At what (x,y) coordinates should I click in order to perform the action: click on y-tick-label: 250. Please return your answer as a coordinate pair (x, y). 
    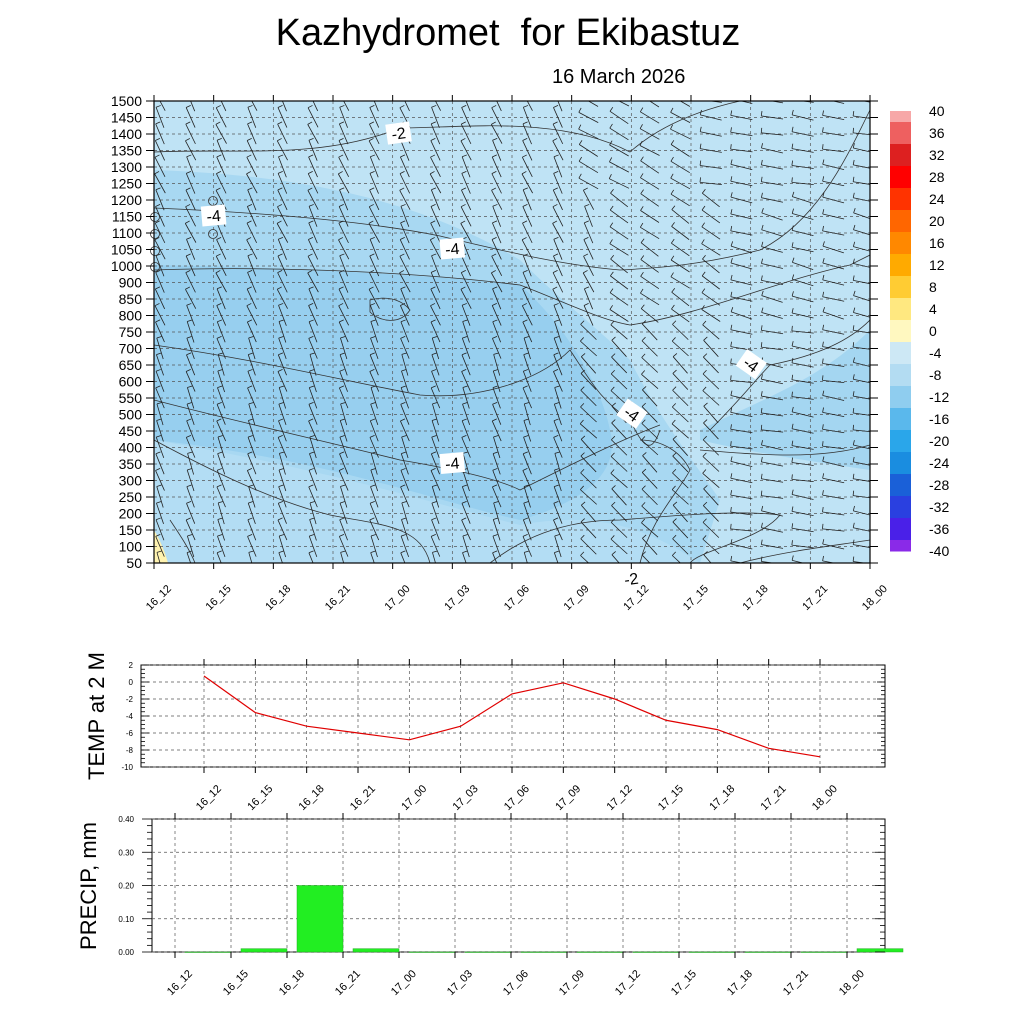
    Looking at the image, I should click on (131, 497).